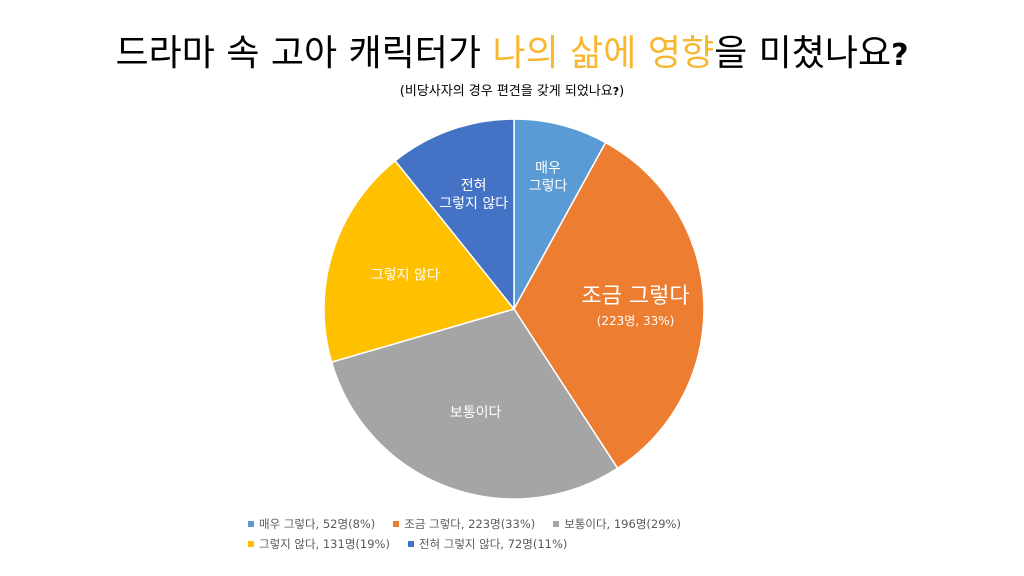 The width and height of the screenshot is (1024, 576). I want to click on legend-item-1: 매우 그렇다, 52명(8%), so click(311, 524).